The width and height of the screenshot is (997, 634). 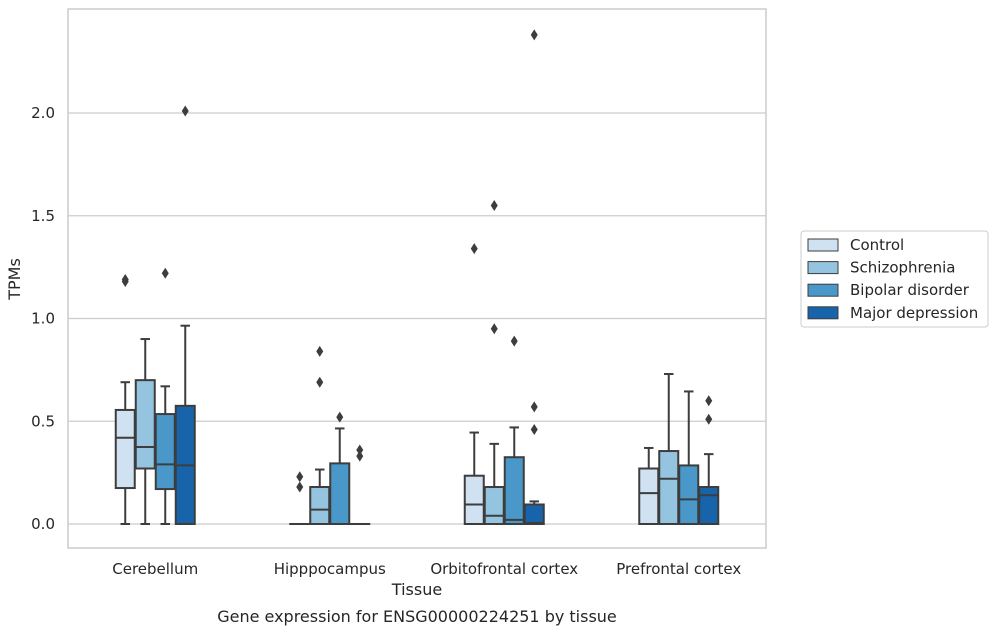 I want to click on legend-label: Schizophrenia, so click(x=902, y=268).